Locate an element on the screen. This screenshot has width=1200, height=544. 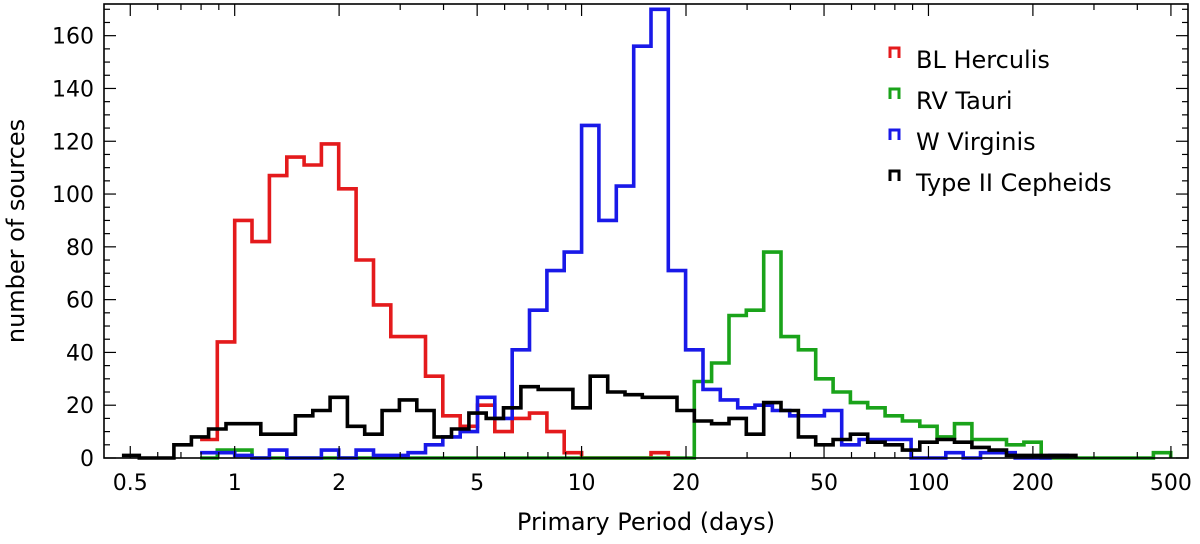
x-tick-label: 0.5 is located at coordinates (130, 483).